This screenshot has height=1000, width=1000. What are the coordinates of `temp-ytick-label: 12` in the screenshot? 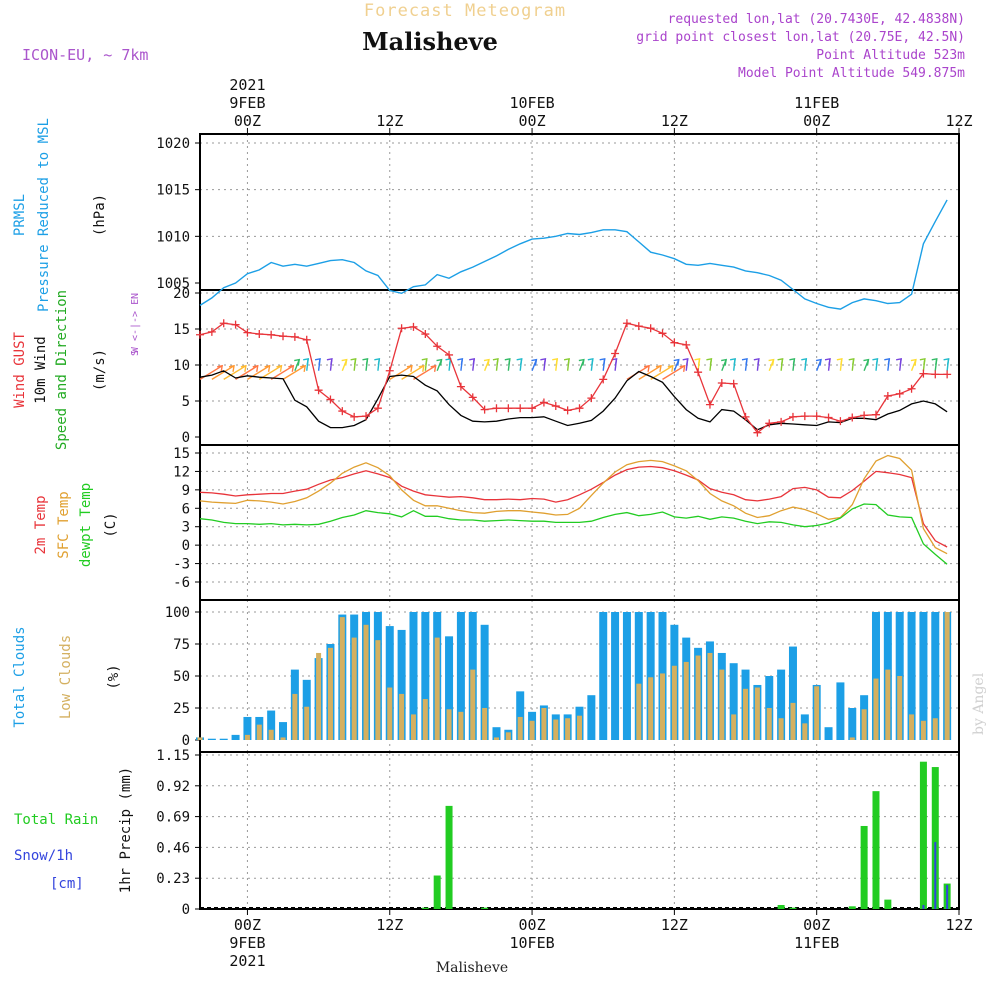 It's located at (181, 472).